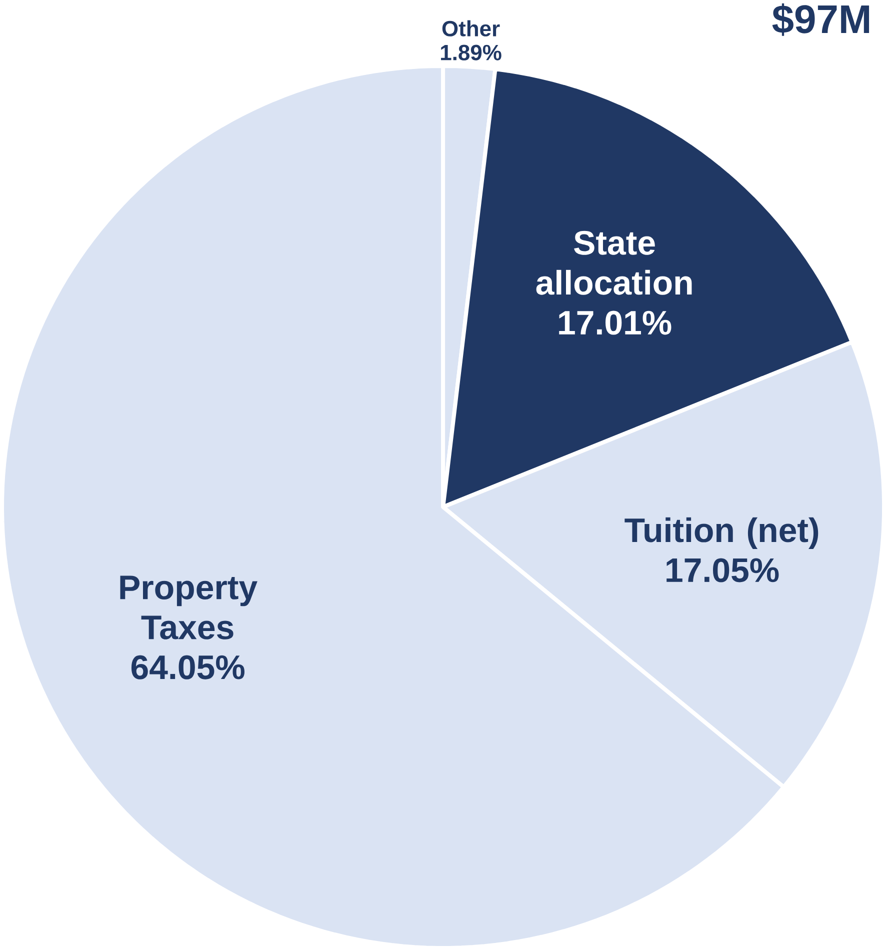  I want to click on chart-title: $97M, so click(821, 19).